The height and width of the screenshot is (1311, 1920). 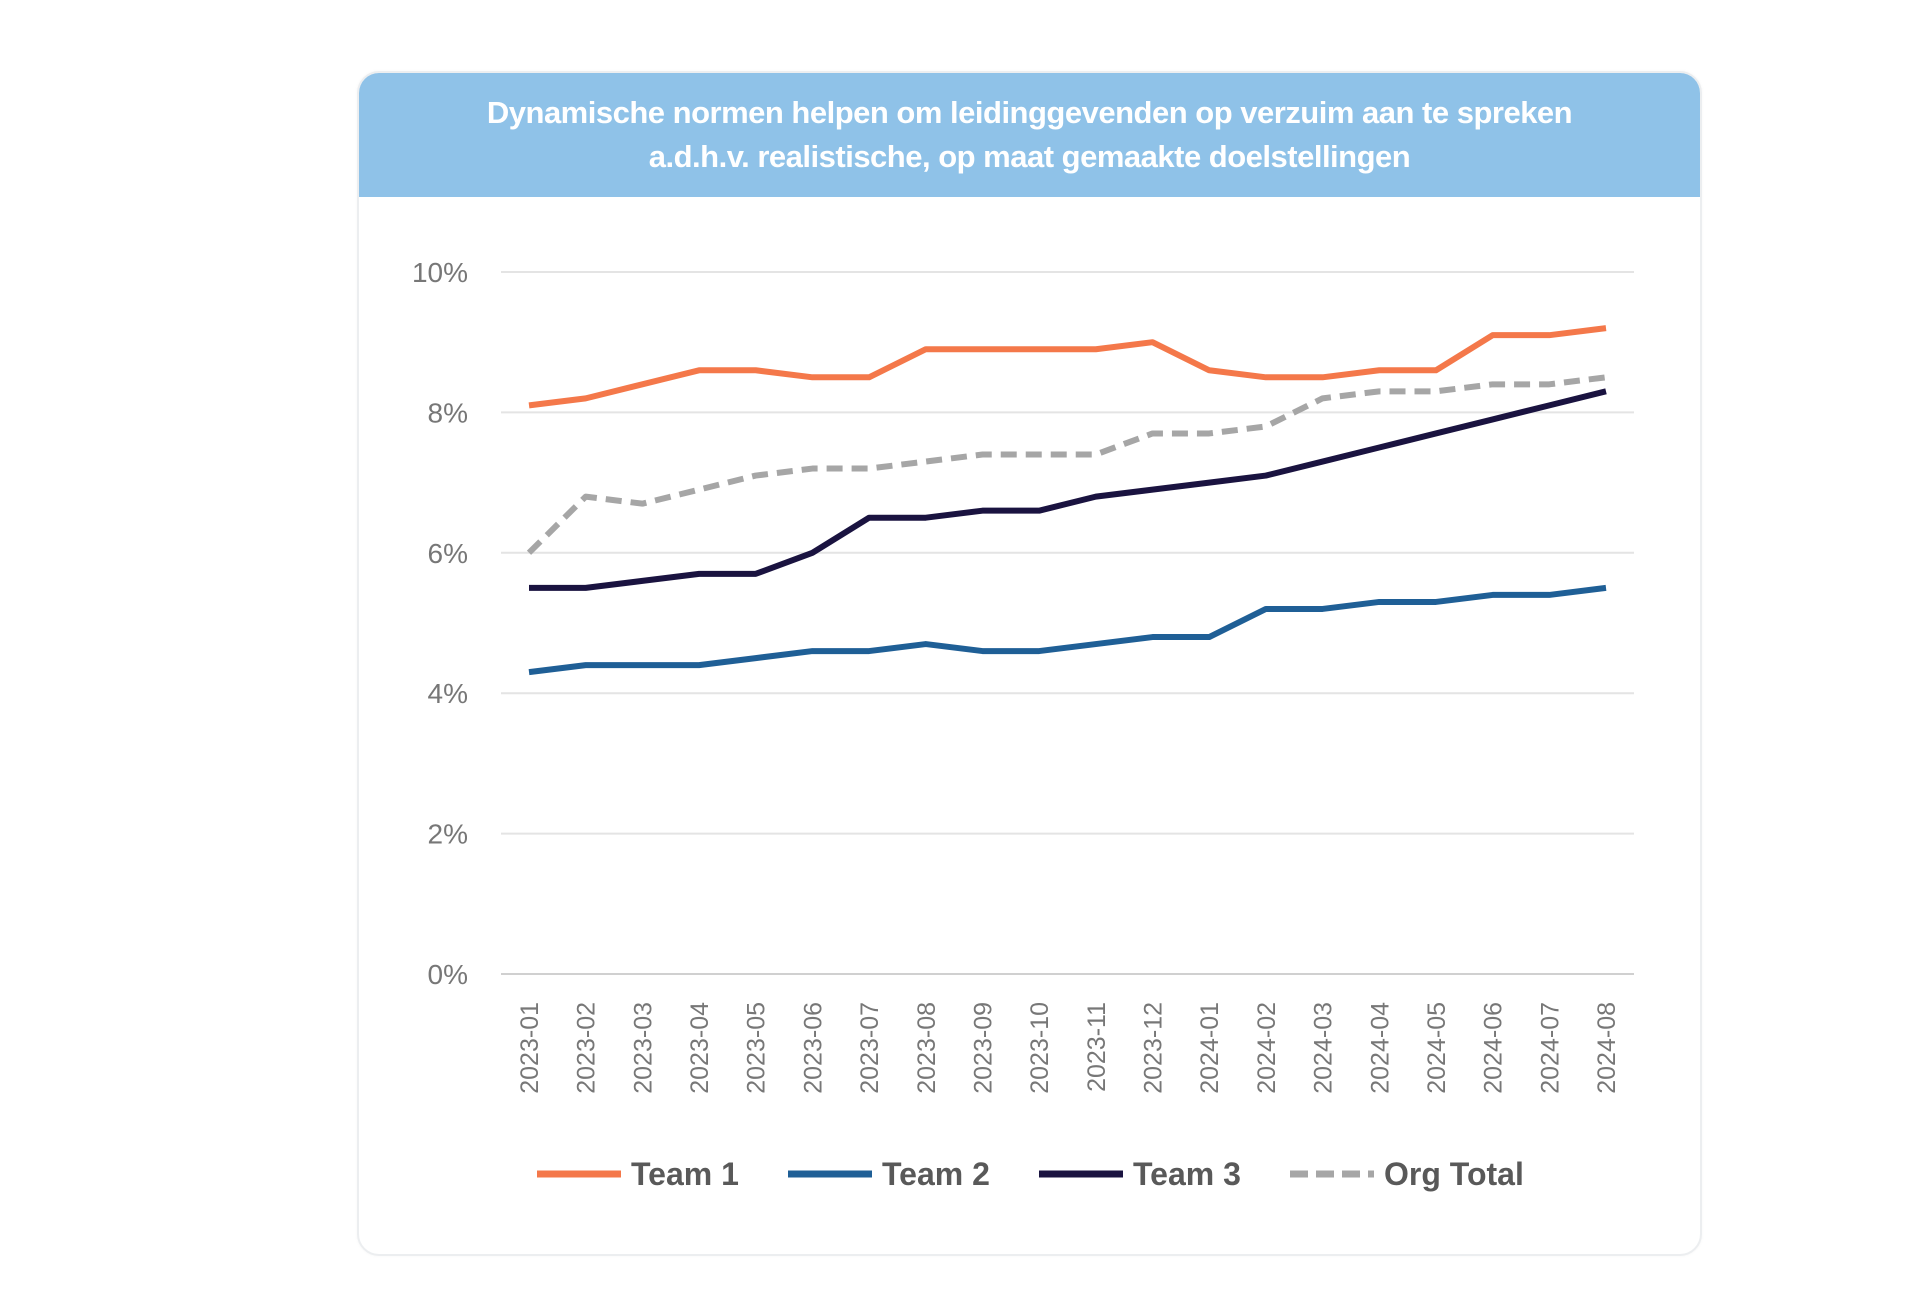 What do you see at coordinates (757, 1048) in the screenshot?
I see `x-tick-label: 2023-05` at bounding box center [757, 1048].